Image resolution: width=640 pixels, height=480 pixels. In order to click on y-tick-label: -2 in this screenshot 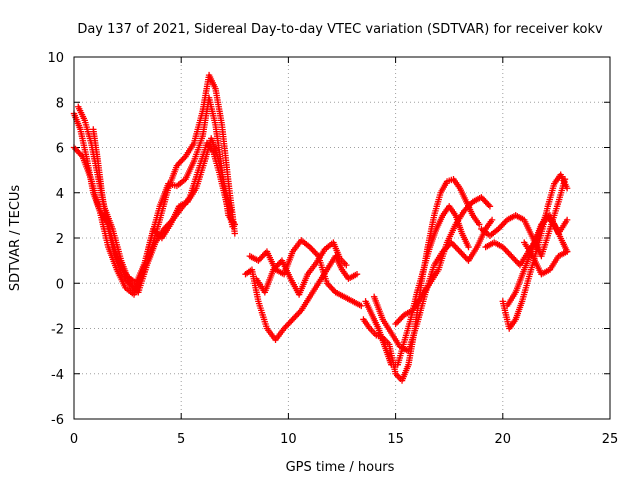, I will do `click(57, 330)`.